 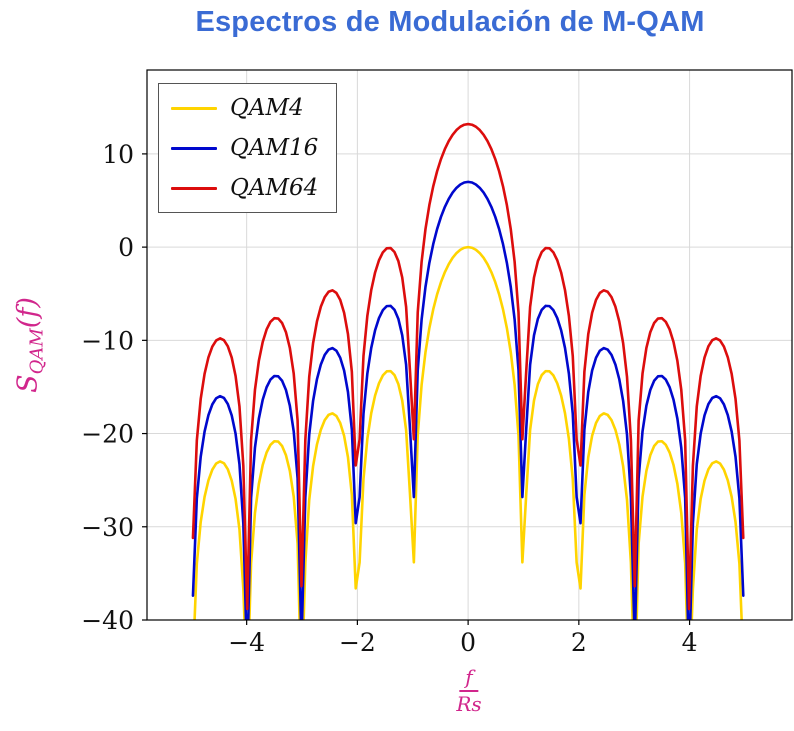 I want to click on y-axis-label-symbol: S, so click(x=28, y=383).